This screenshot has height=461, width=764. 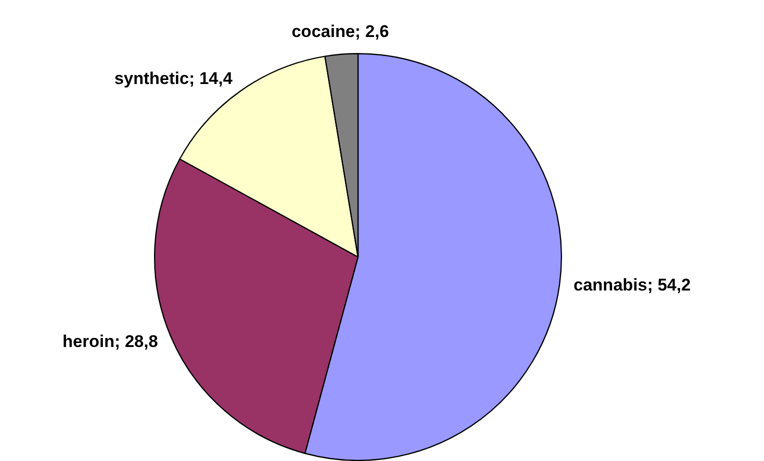 What do you see at coordinates (340, 32) in the screenshot?
I see `slice-label: cocaine; 2,6` at bounding box center [340, 32].